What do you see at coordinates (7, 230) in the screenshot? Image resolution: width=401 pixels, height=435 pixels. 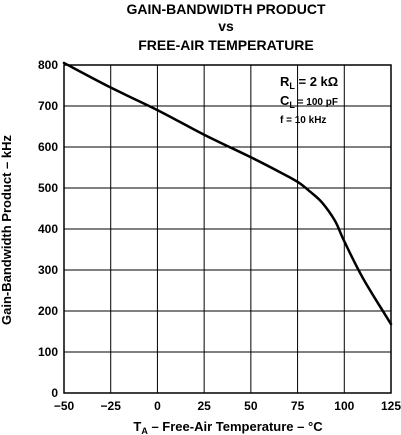 I see `y-axis-label: Gain-Bandwidth Product – kHz` at bounding box center [7, 230].